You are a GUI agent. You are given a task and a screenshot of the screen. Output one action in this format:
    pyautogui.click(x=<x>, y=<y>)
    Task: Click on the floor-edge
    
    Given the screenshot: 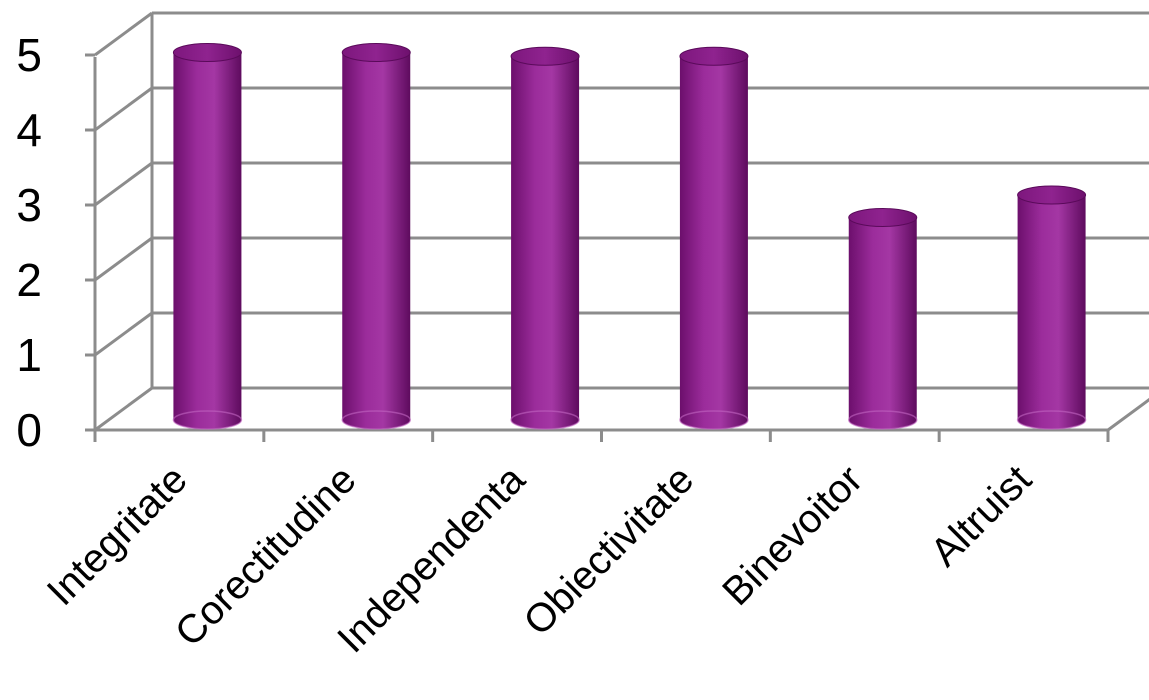 What is the action you would take?
    pyautogui.click(x=1128, y=414)
    